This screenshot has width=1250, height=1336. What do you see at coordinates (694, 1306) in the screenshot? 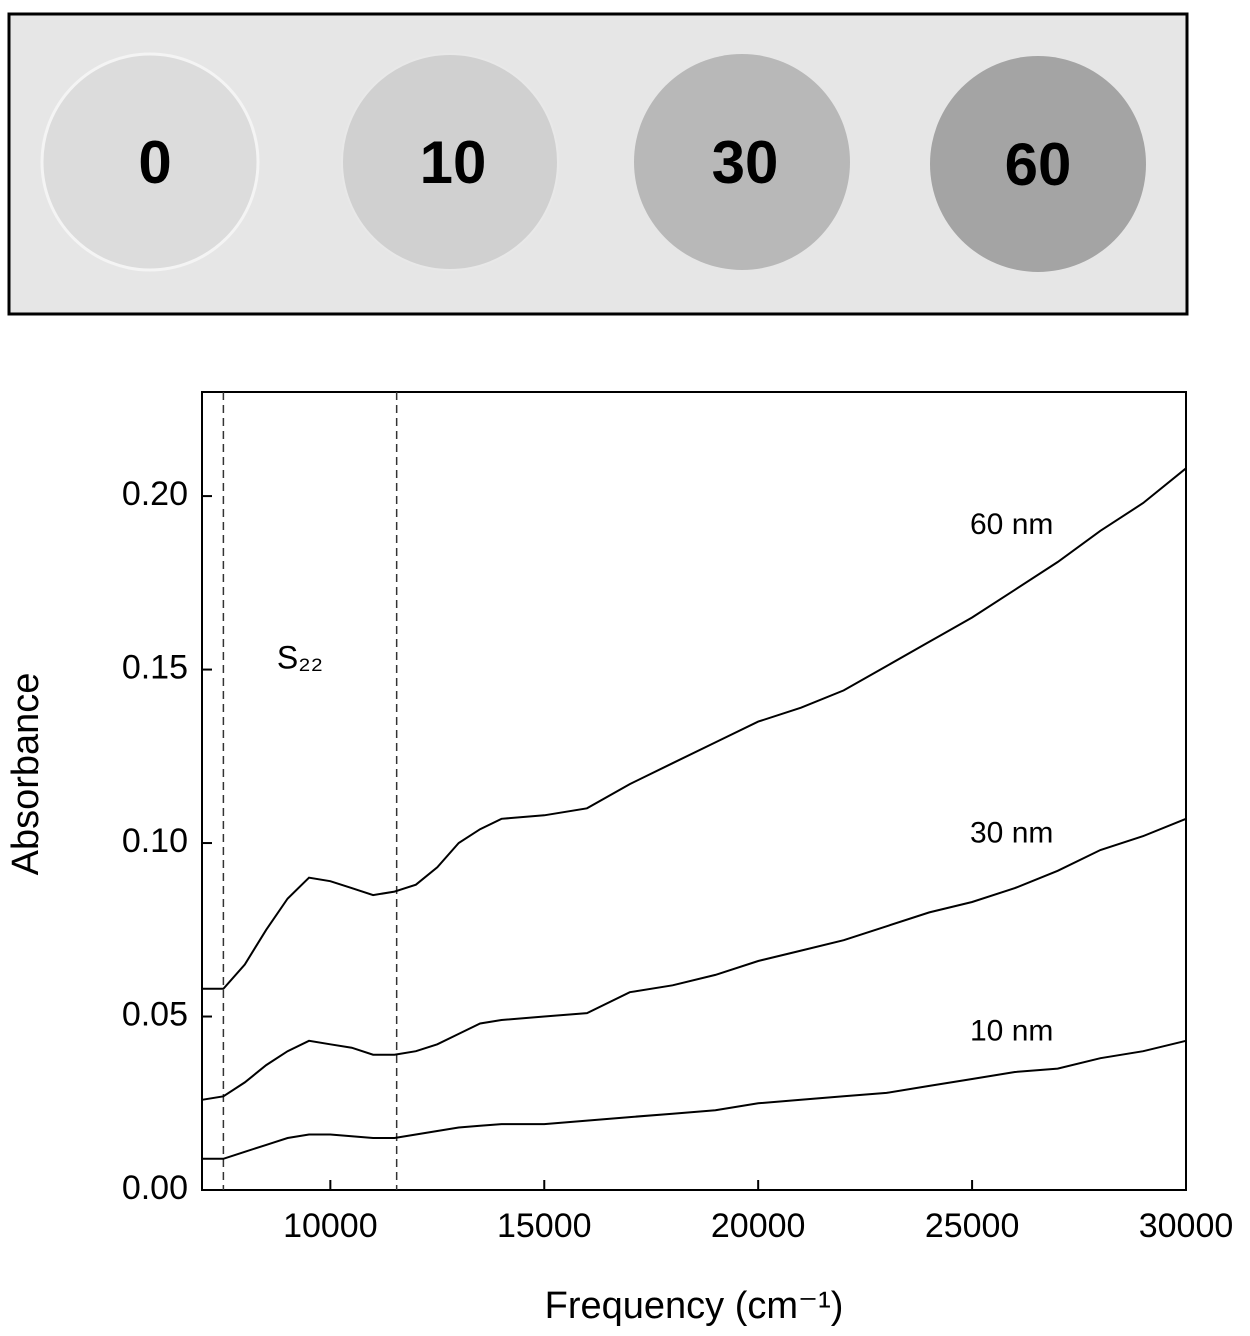
I see `x-axis-label: Frequency (cm⁻¹)` at bounding box center [694, 1306].